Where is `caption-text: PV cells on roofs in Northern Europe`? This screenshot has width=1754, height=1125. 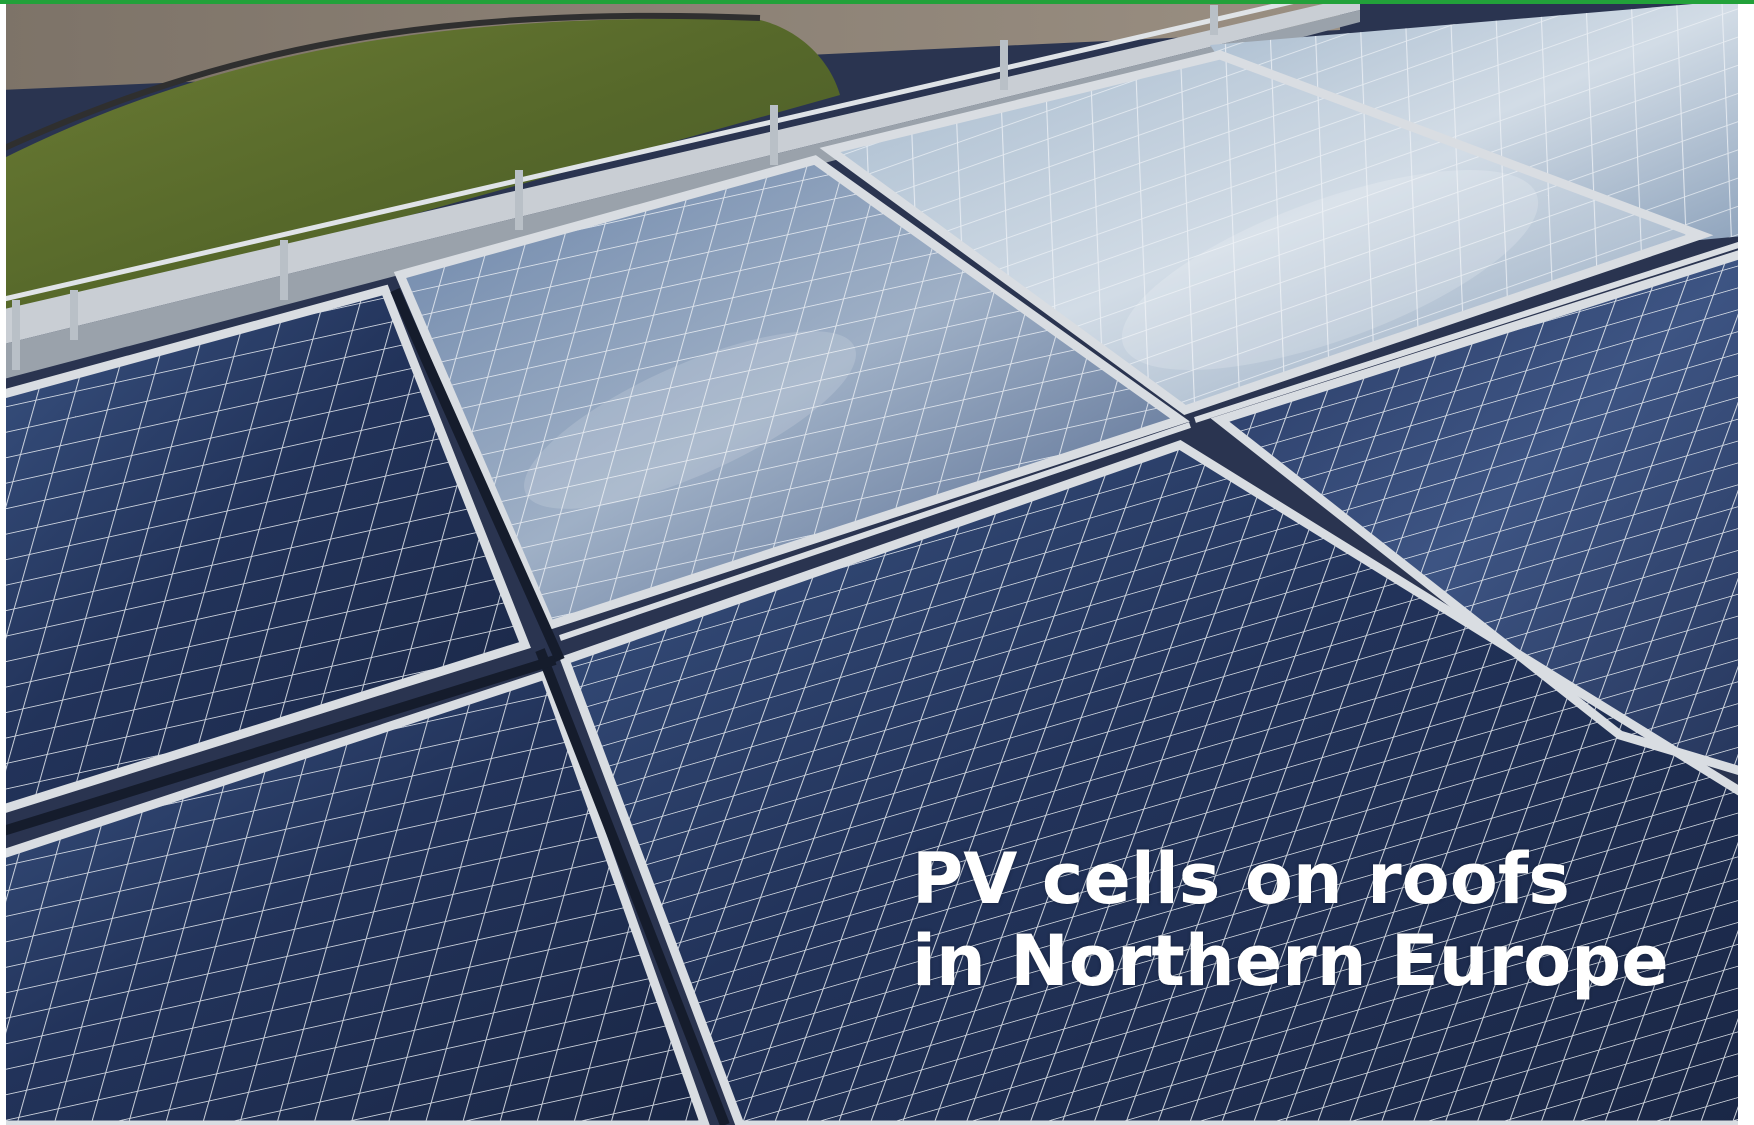
caption-text: PV cells on roofs in Northern Europe is located at coordinates (1290, 920).